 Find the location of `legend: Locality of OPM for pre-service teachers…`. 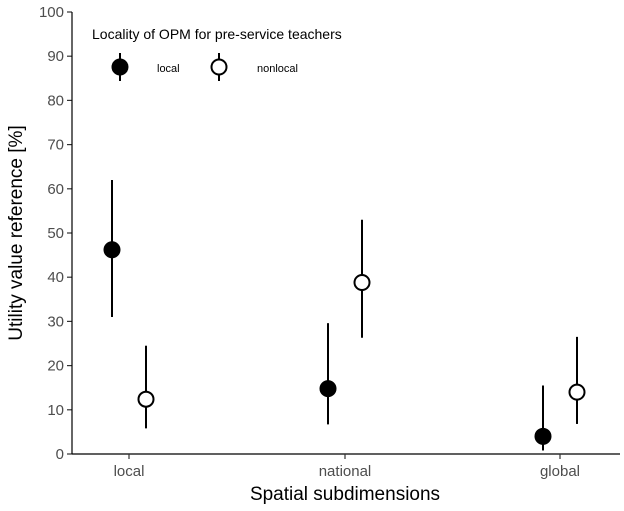

legend: Locality of OPM for pre-service teachers… is located at coordinates (217, 53).